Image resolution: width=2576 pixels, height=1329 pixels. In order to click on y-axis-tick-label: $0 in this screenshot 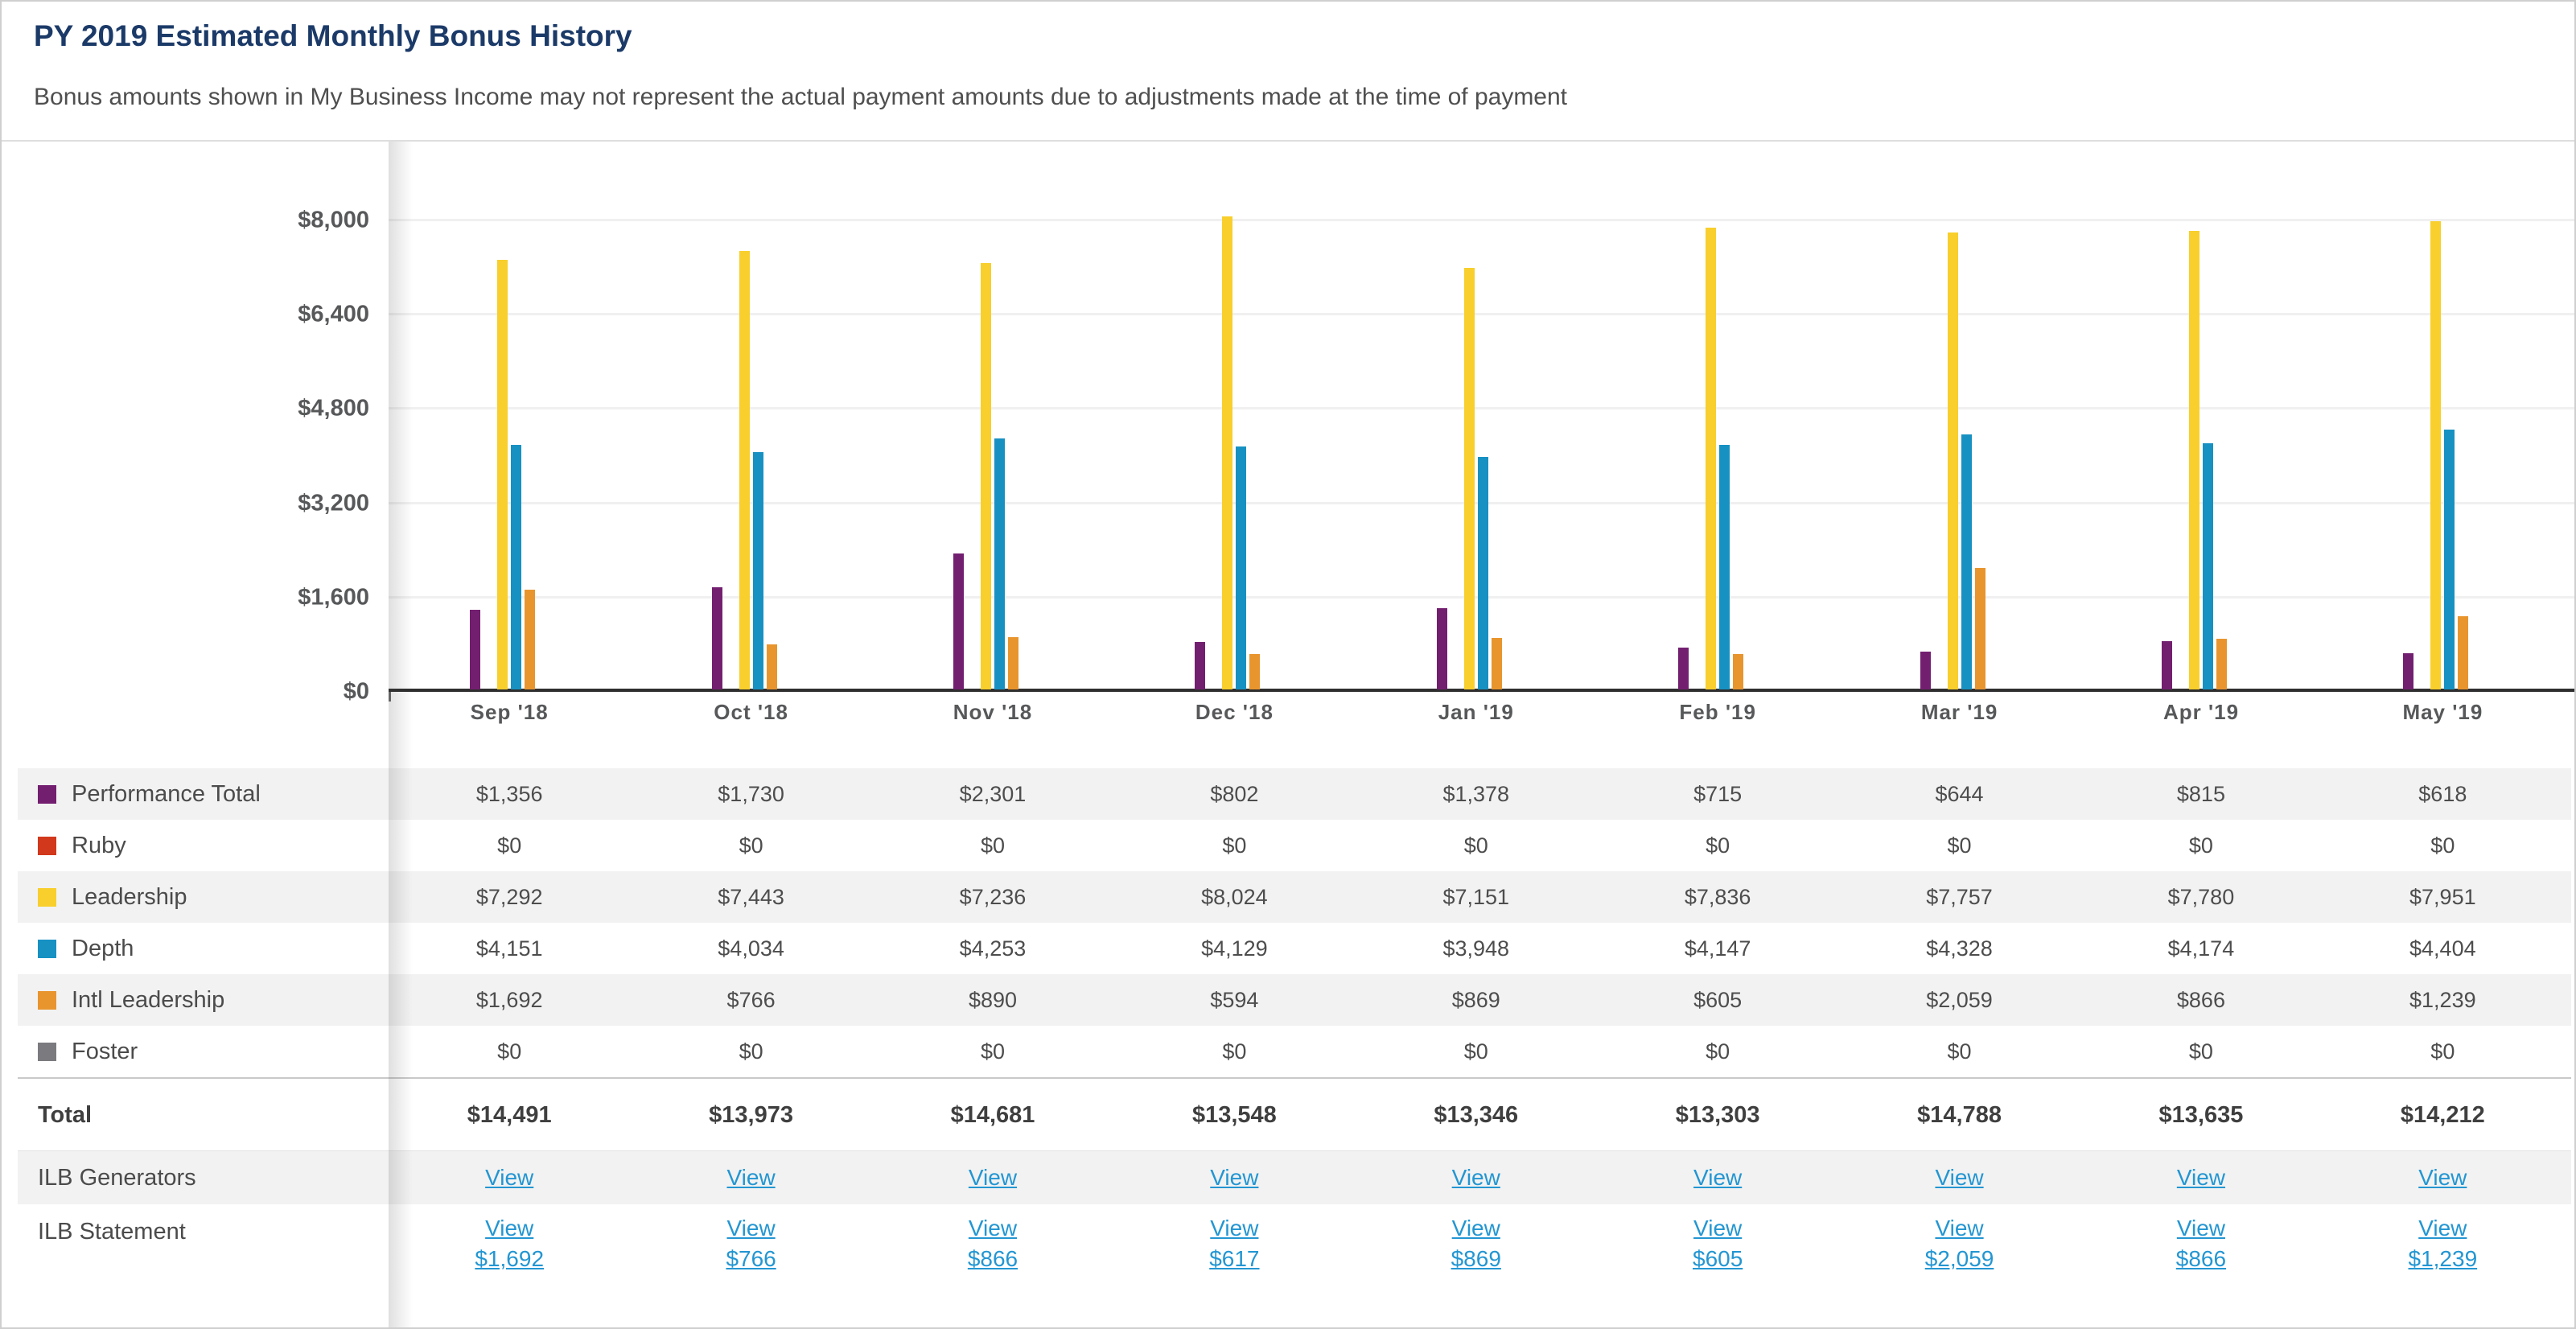, I will do `click(356, 691)`.